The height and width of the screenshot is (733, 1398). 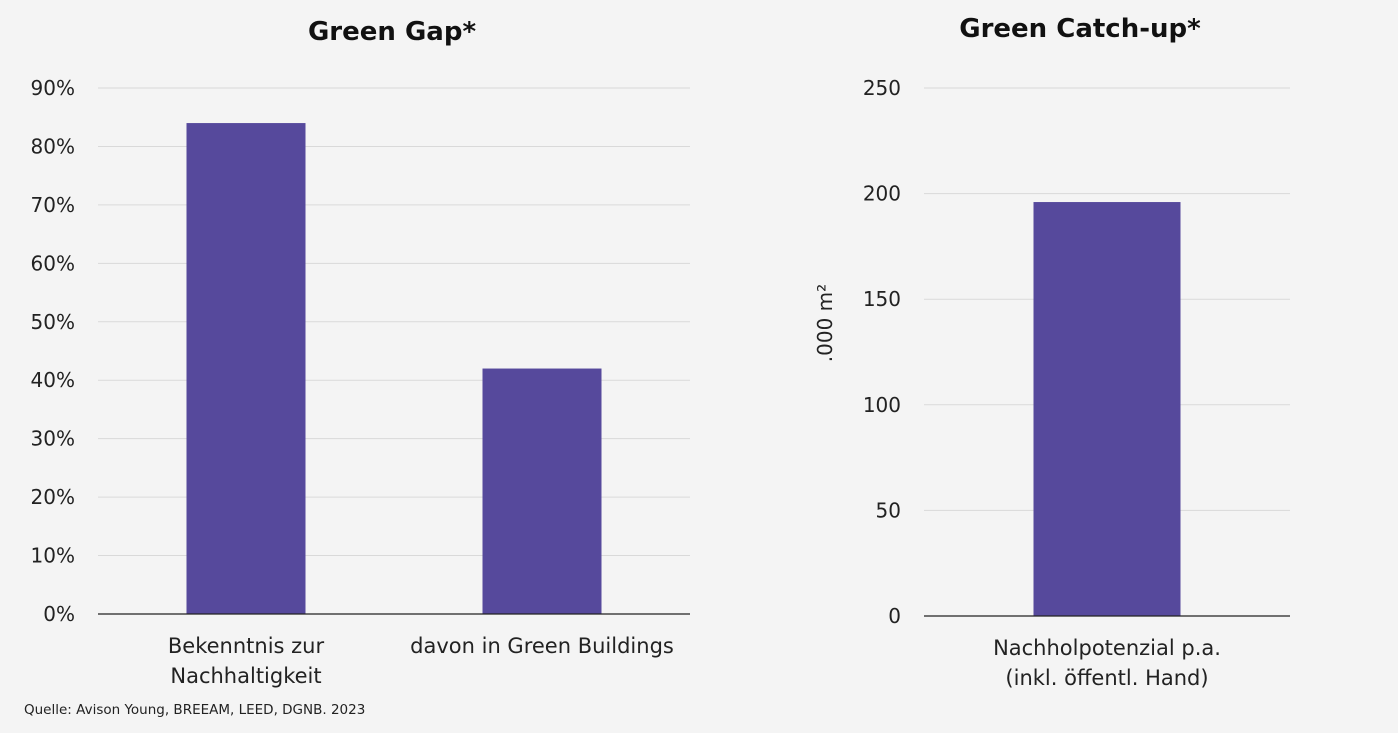 I want to click on y-tick-label: 100, so click(x=882, y=405).